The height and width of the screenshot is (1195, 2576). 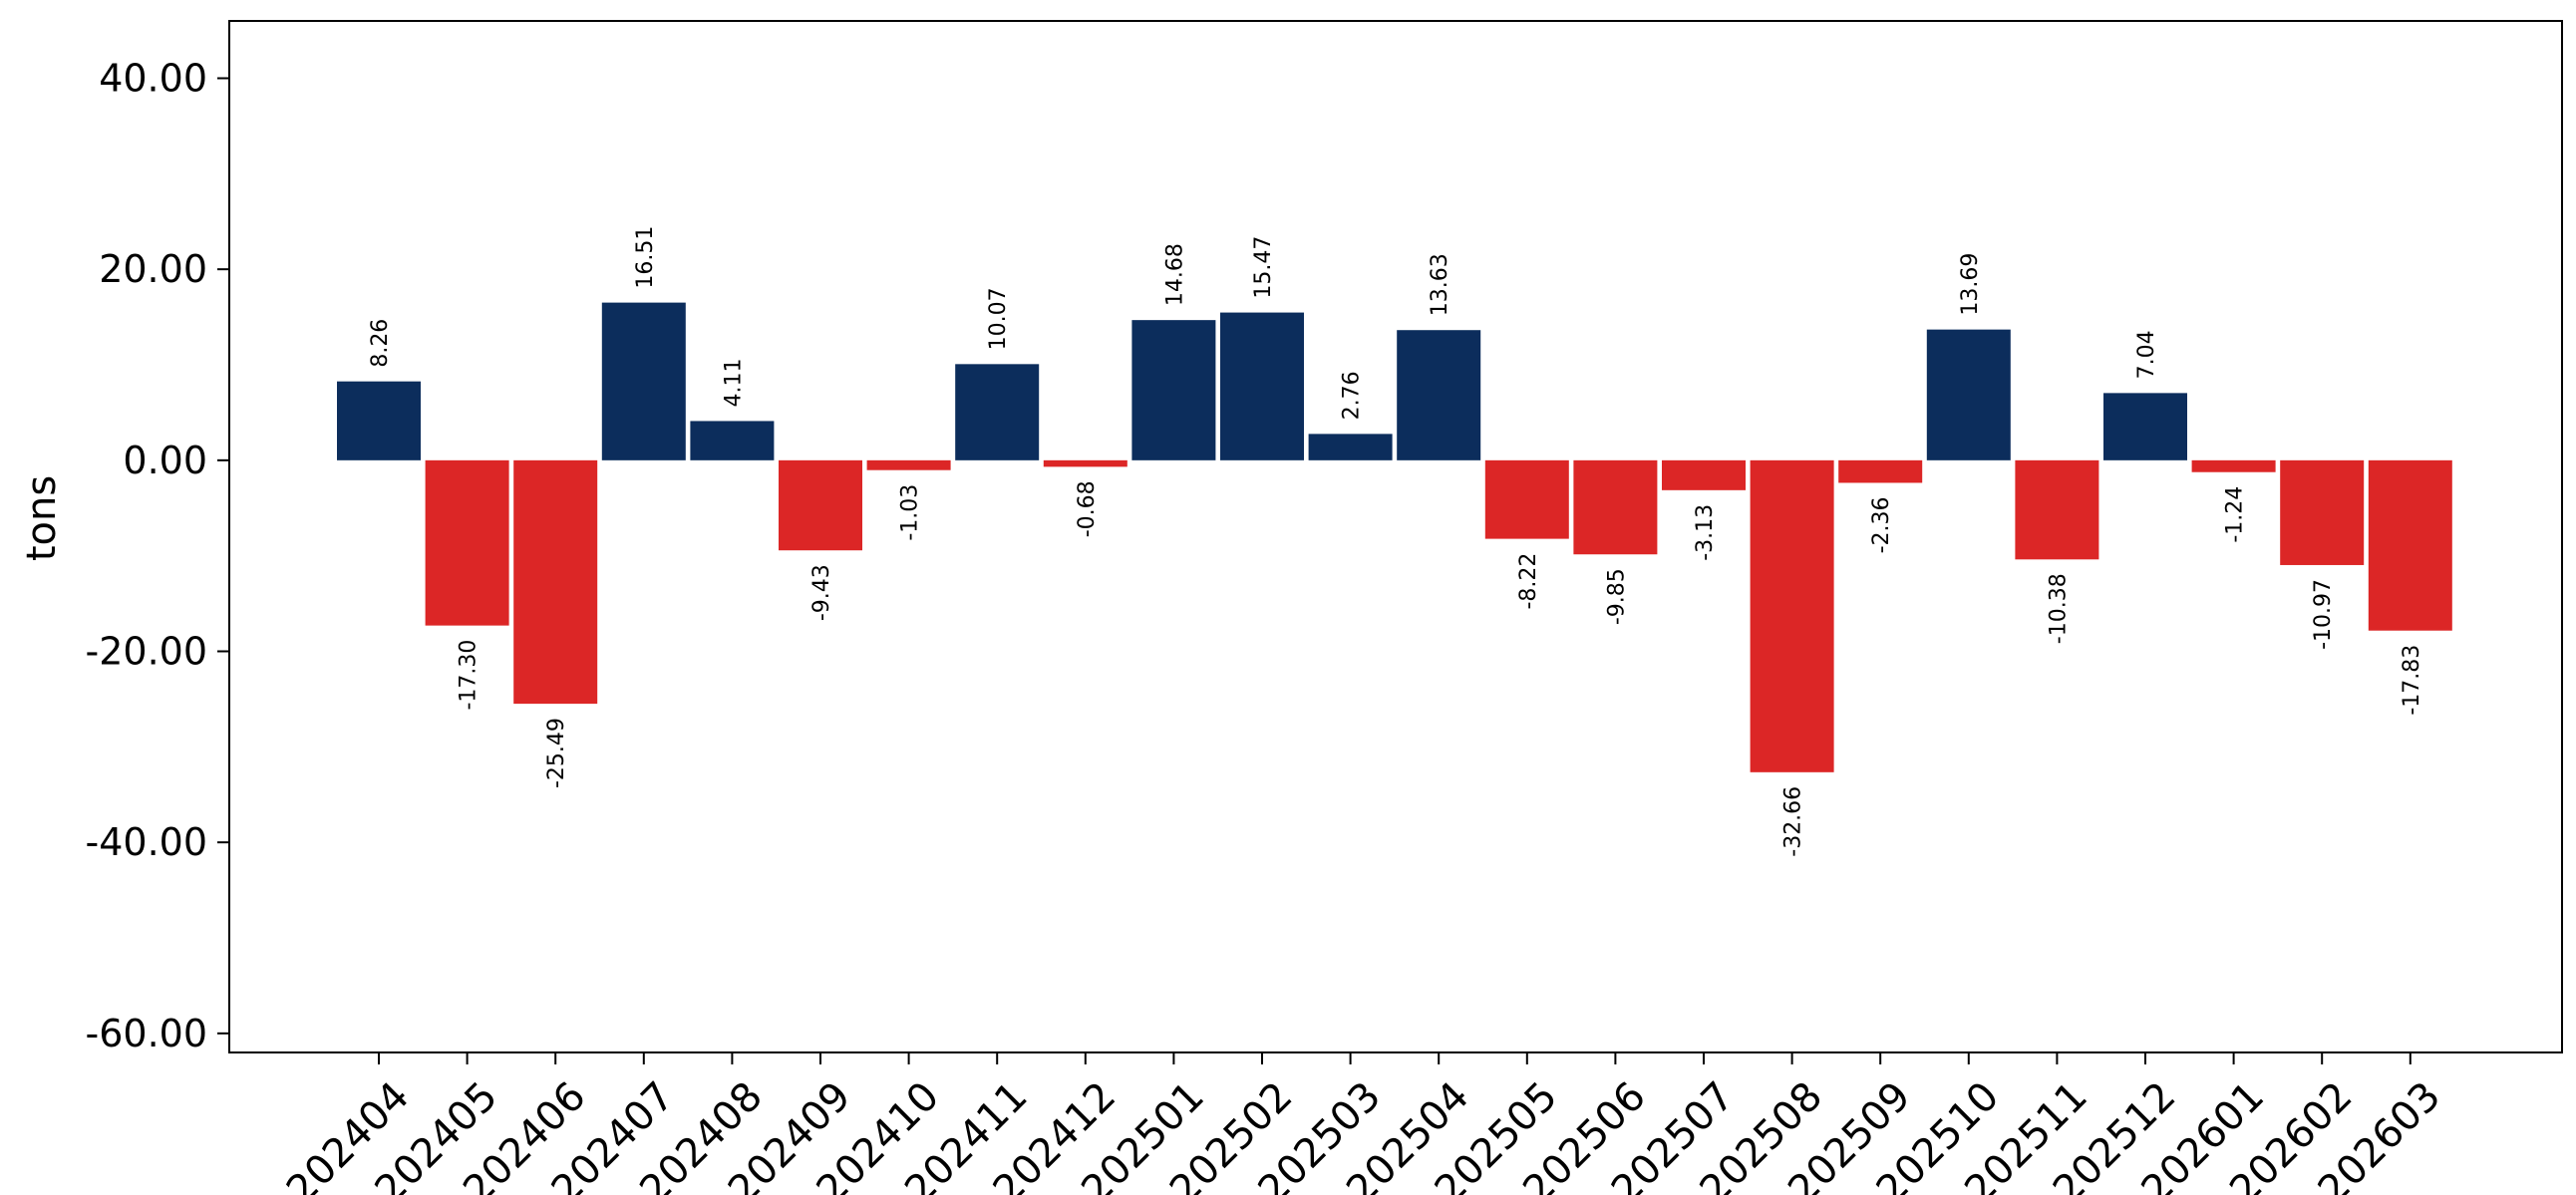 What do you see at coordinates (1970, 285) in the screenshot?
I see `data-label-202510: 13.69` at bounding box center [1970, 285].